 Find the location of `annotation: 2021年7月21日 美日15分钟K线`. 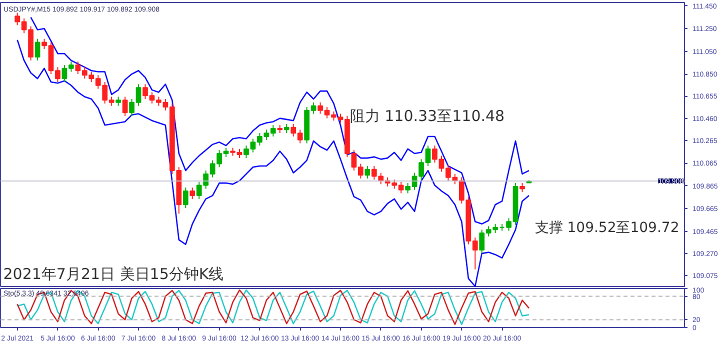

annotation: 2021年7月21日 美日15分钟K线 is located at coordinates (113, 274).